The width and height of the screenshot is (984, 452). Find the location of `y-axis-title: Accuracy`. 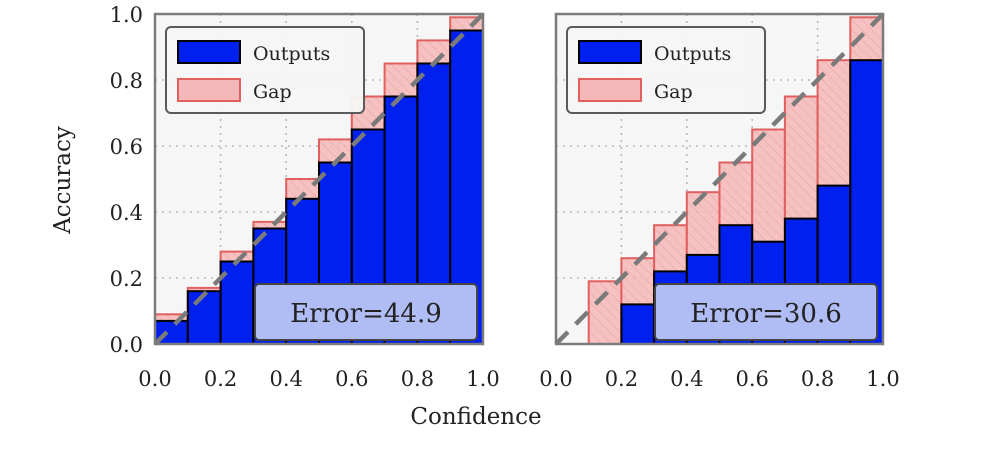

y-axis-title: Accuracy is located at coordinates (63, 180).